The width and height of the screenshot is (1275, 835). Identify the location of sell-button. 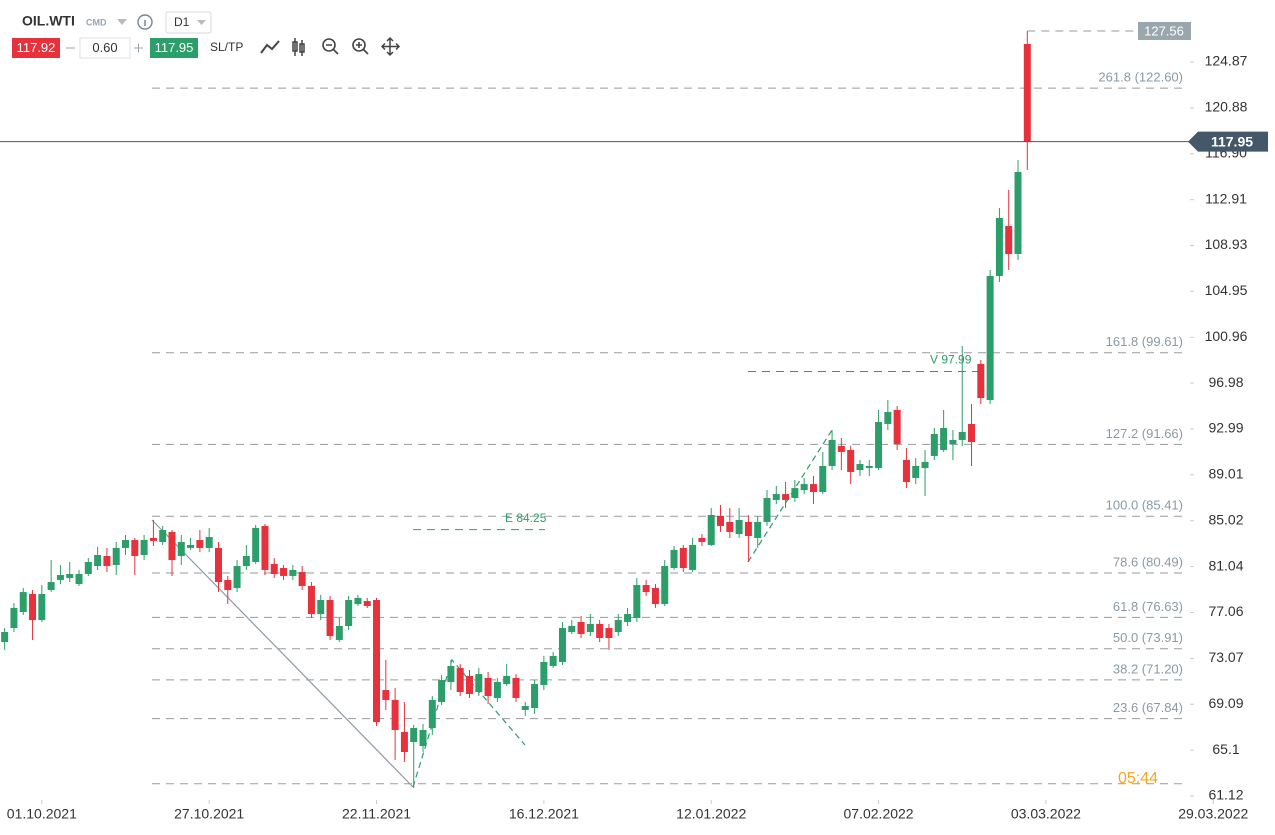
(36, 48).